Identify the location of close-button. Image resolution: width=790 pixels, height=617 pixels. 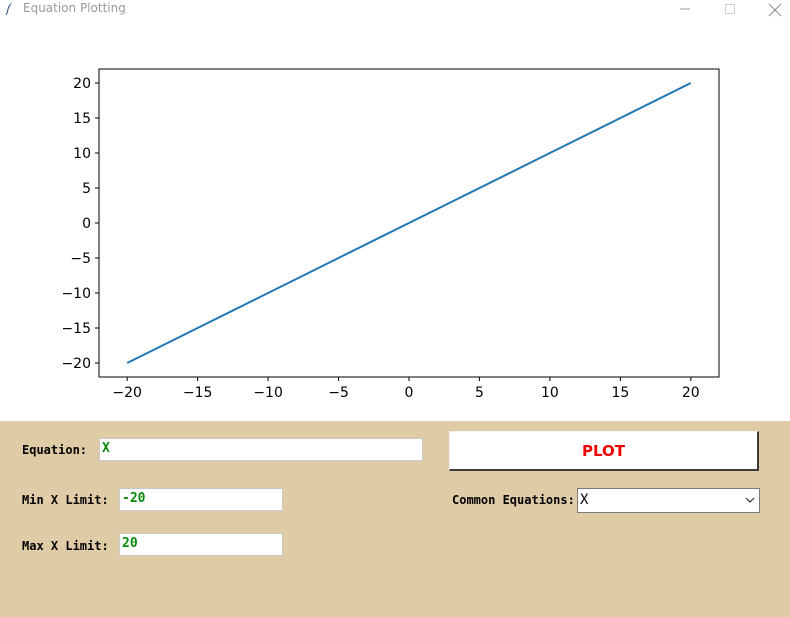
(771, 9).